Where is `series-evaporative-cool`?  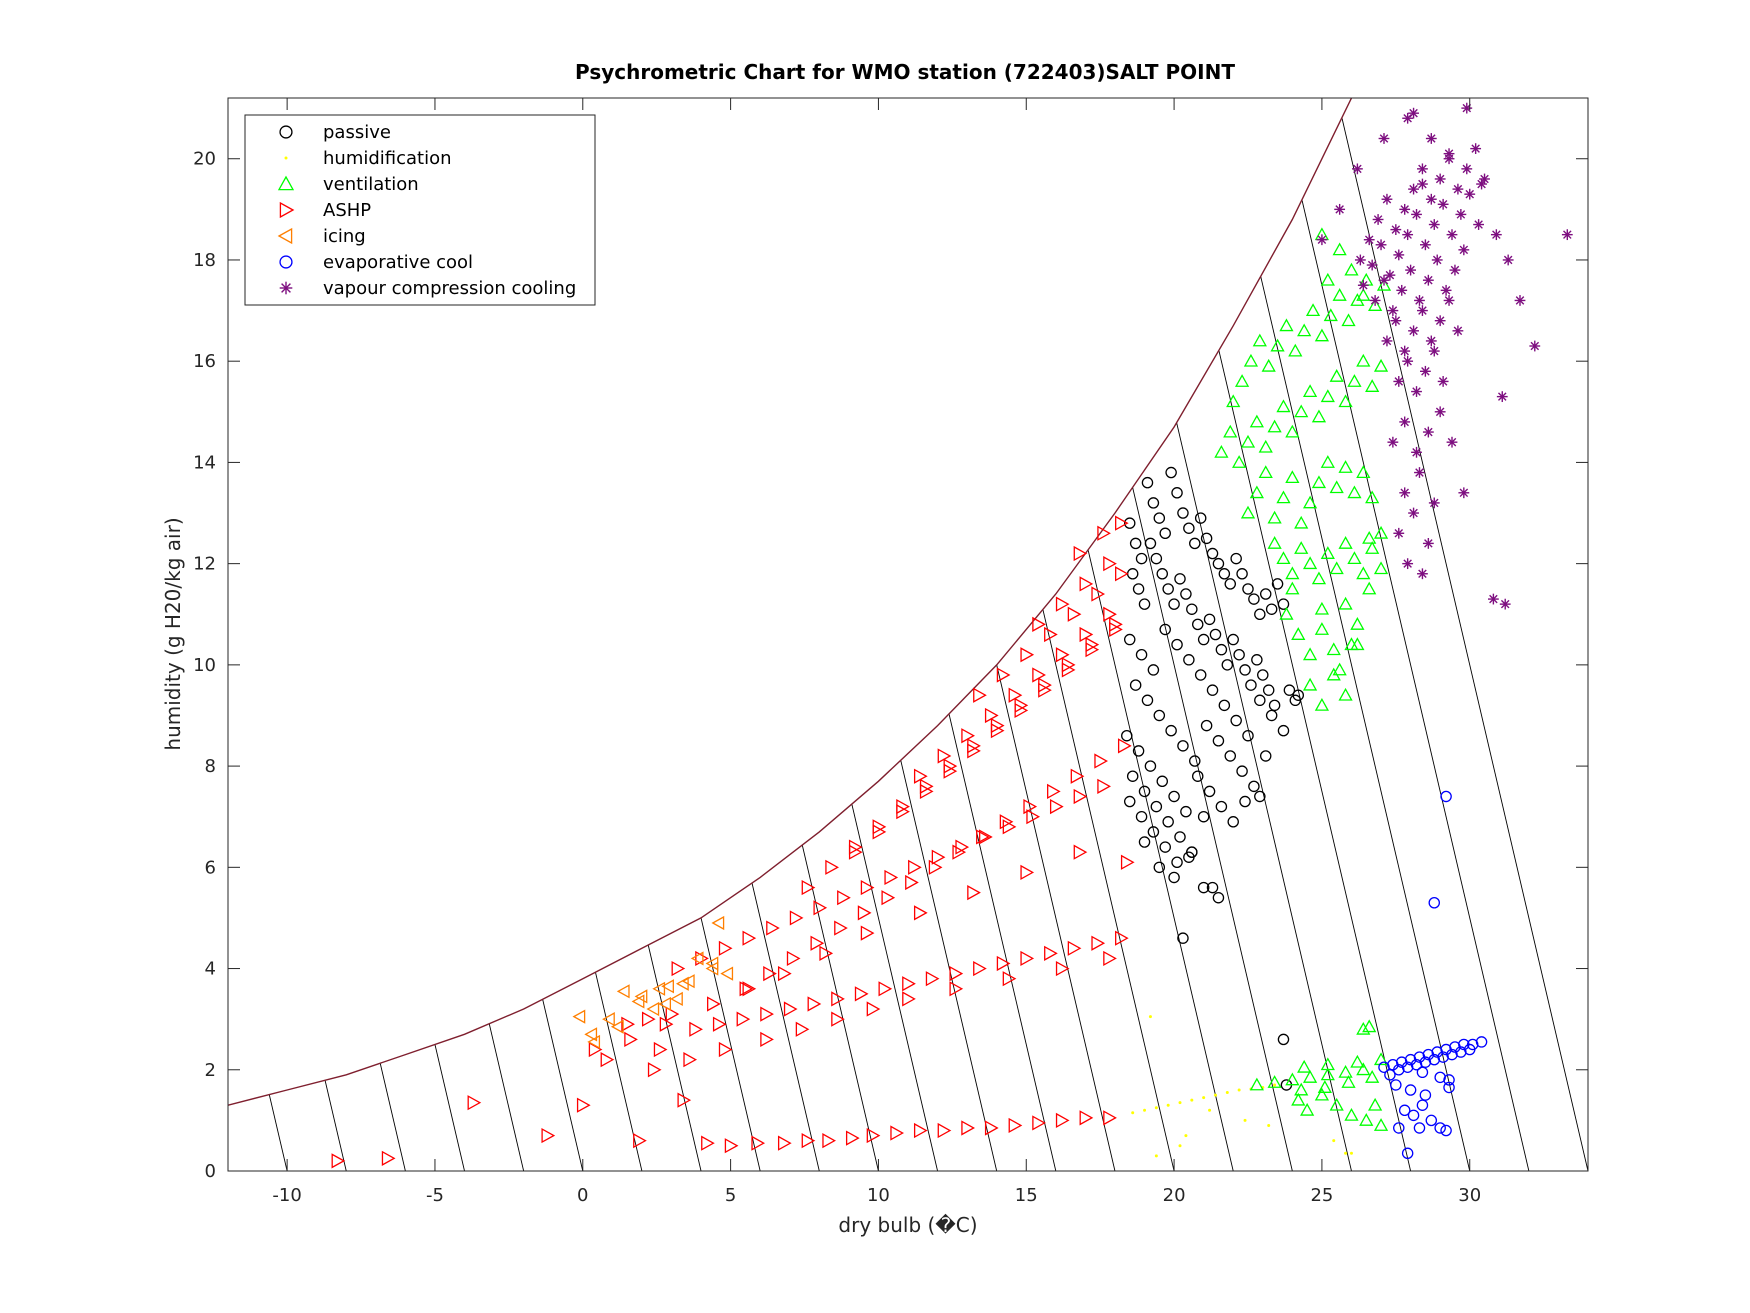
series-evaporative-cool is located at coordinates (1433, 975).